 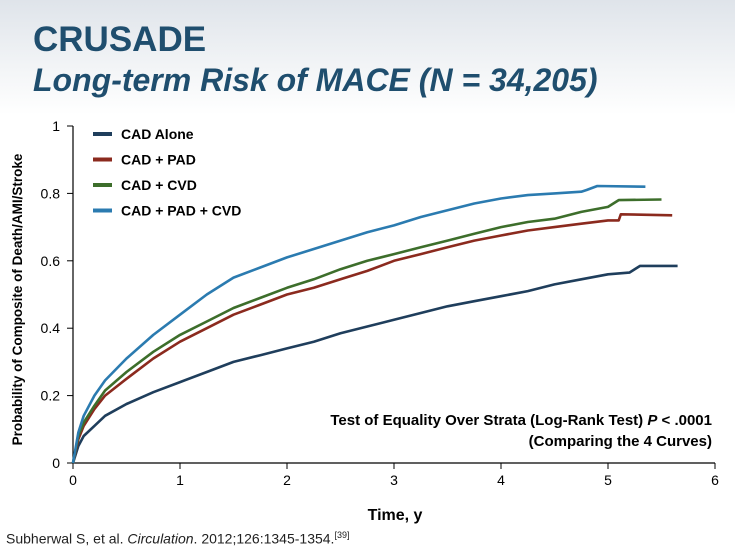 I want to click on logrank-annotation-line2: (Comparing the 4 Curves), so click(x=620, y=441).